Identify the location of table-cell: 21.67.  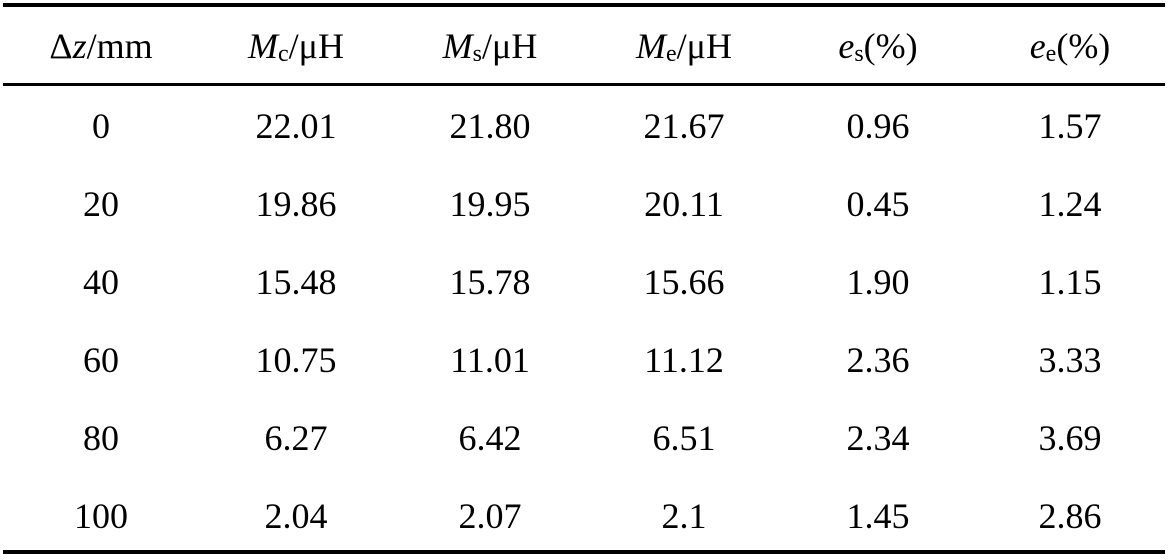
(684, 126).